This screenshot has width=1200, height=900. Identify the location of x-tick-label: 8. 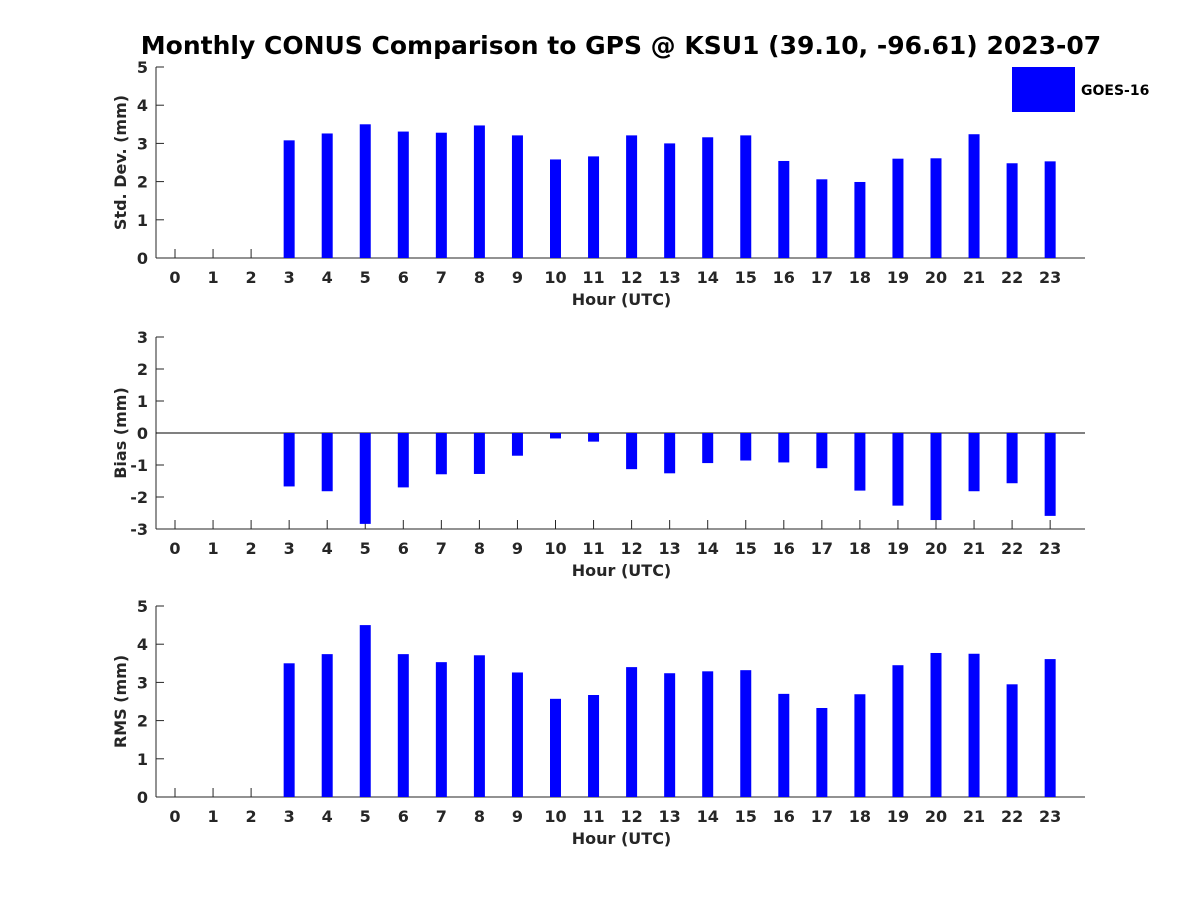
(479, 277).